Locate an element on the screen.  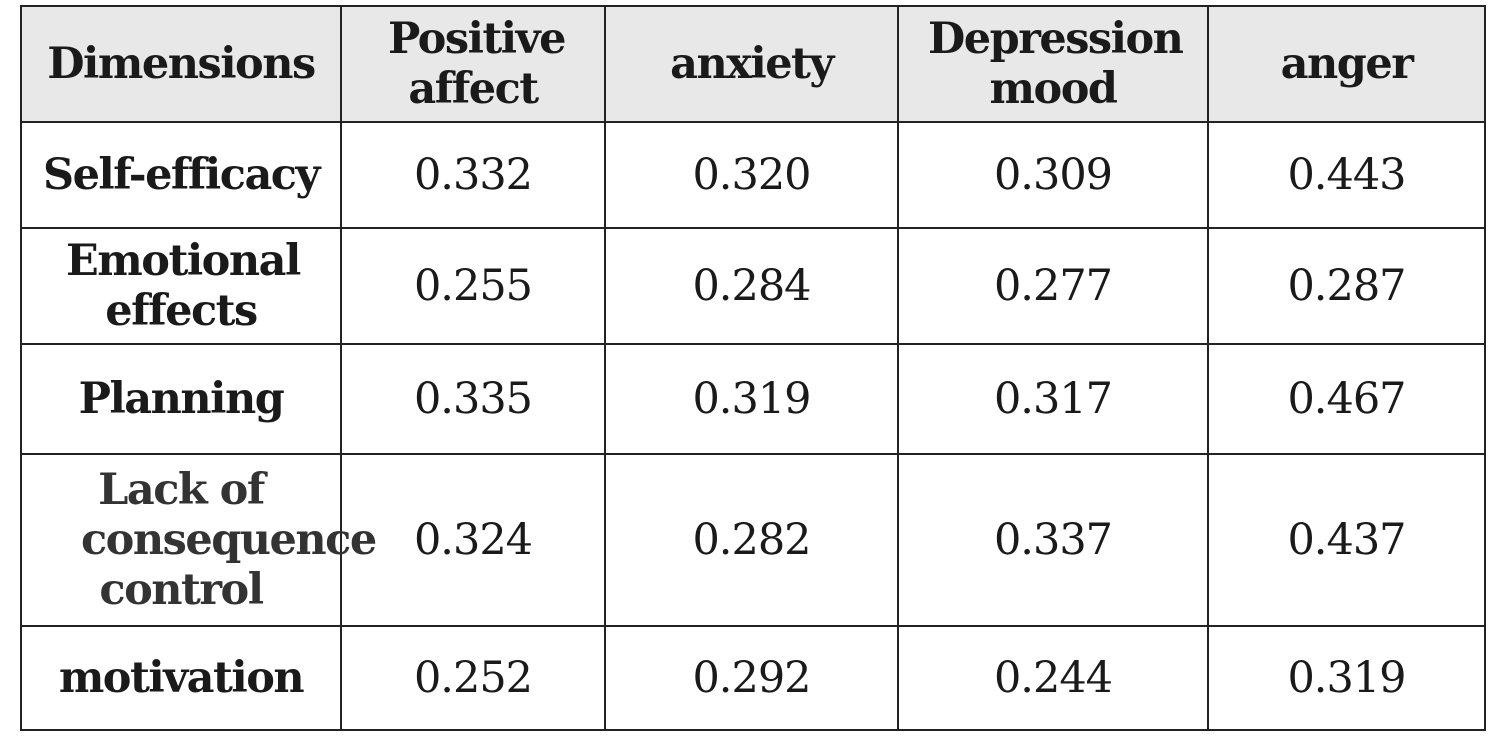
table-cell: 0.437 is located at coordinates (1346, 540).